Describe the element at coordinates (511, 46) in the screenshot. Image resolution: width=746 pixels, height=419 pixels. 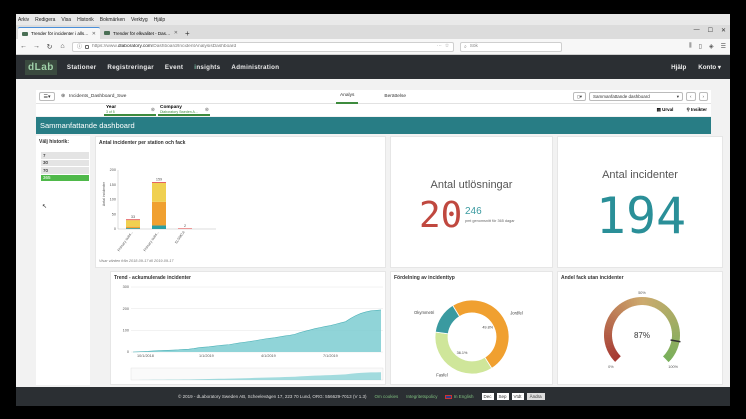
I see `browser-search-input: ⌕ Sök` at that location.